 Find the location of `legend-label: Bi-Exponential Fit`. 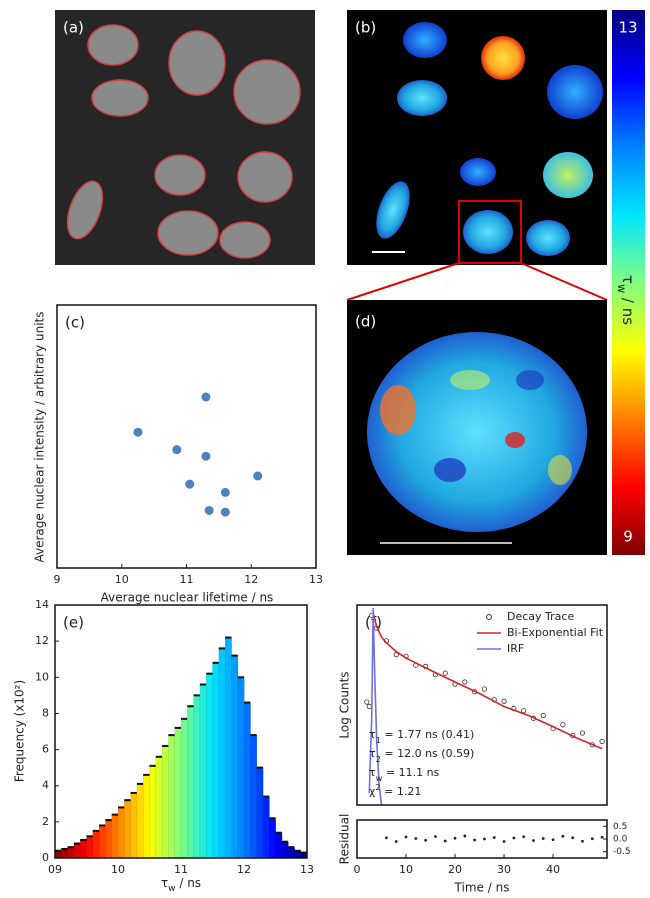

legend-label: Bi-Exponential Fit is located at coordinates (555, 632).